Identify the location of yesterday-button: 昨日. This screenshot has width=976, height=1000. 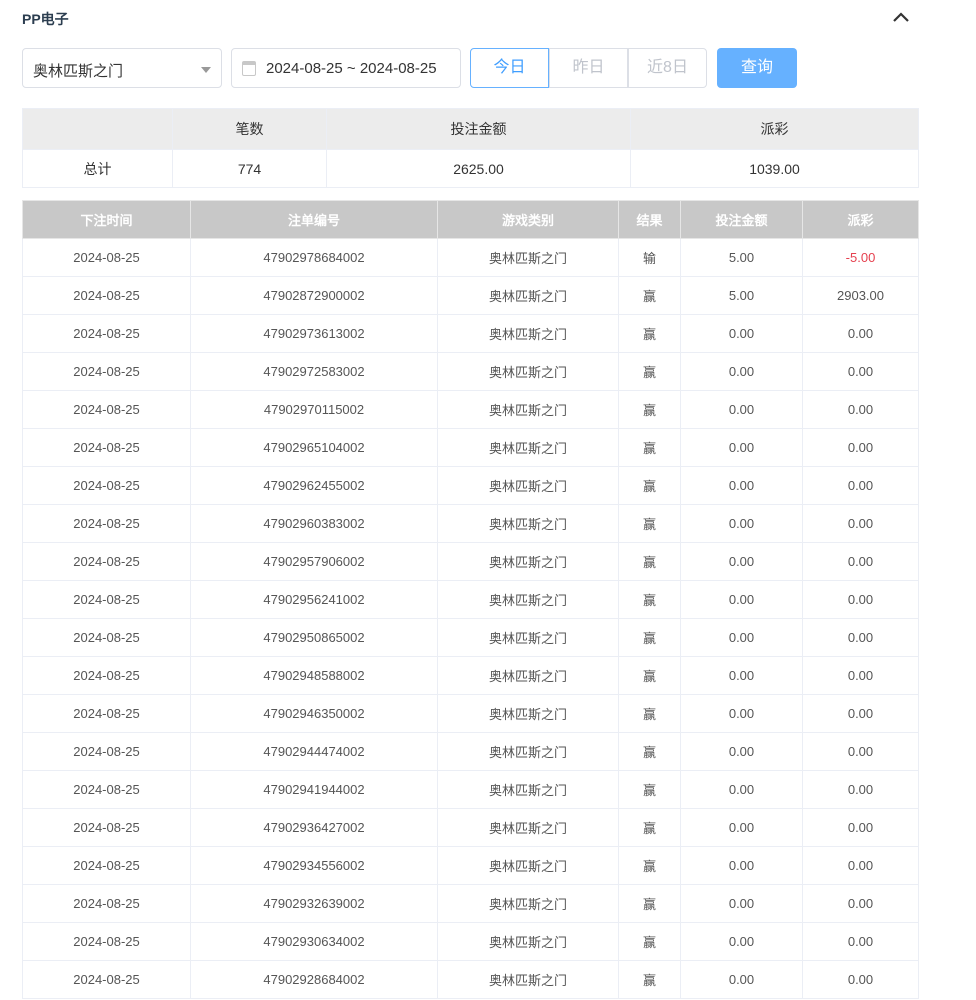
(588, 68).